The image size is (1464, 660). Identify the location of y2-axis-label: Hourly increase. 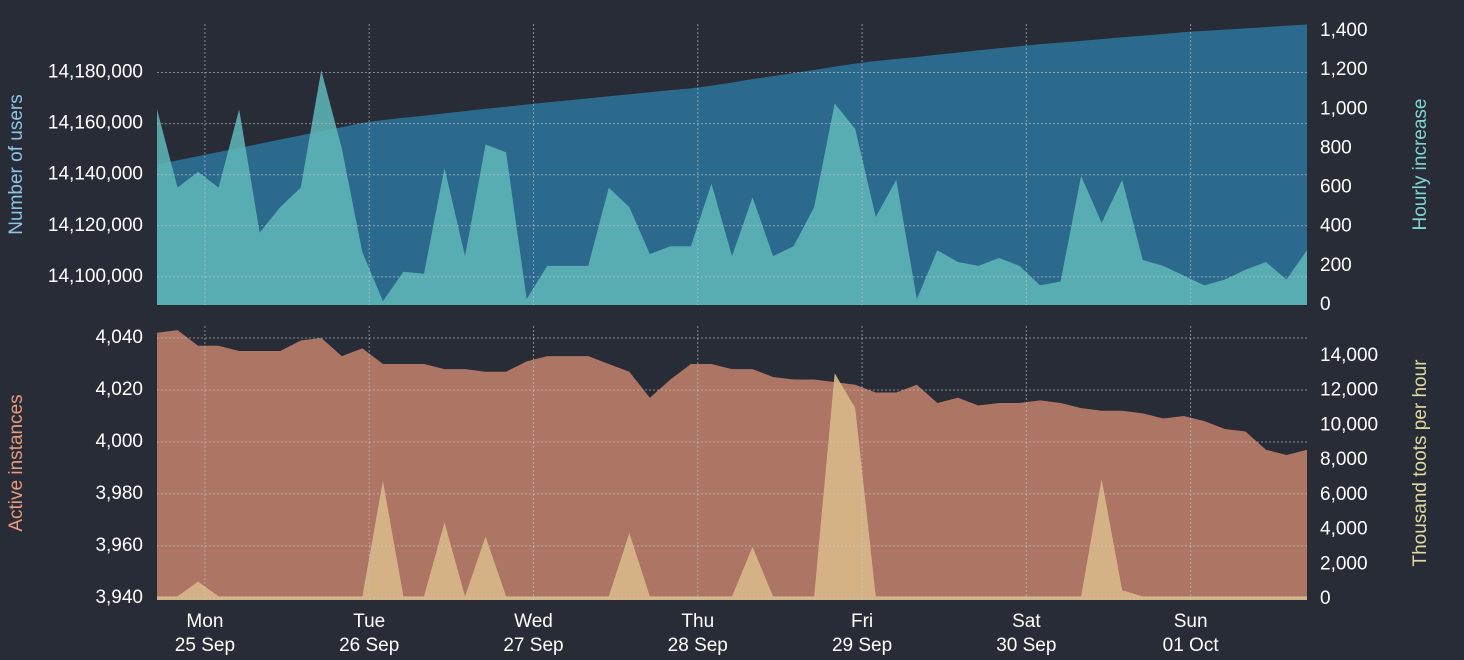
(1420, 165).